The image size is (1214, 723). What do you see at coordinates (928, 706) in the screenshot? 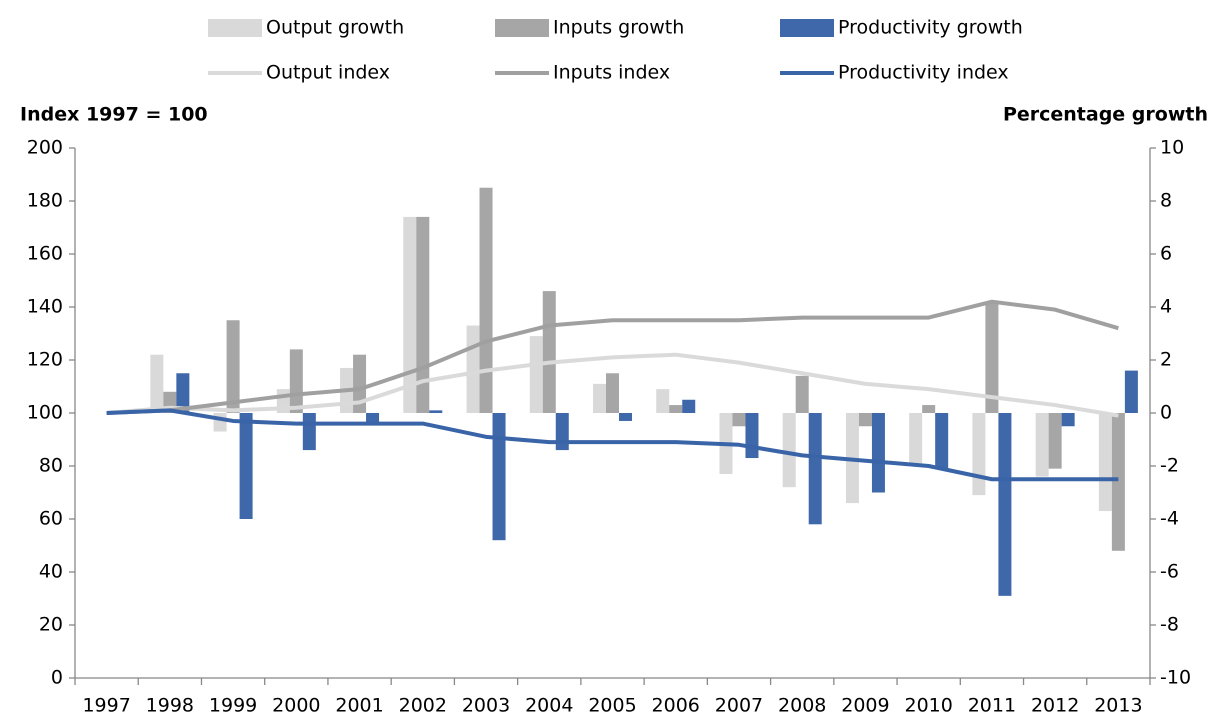
I see `x-tick-label: 2010` at bounding box center [928, 706].